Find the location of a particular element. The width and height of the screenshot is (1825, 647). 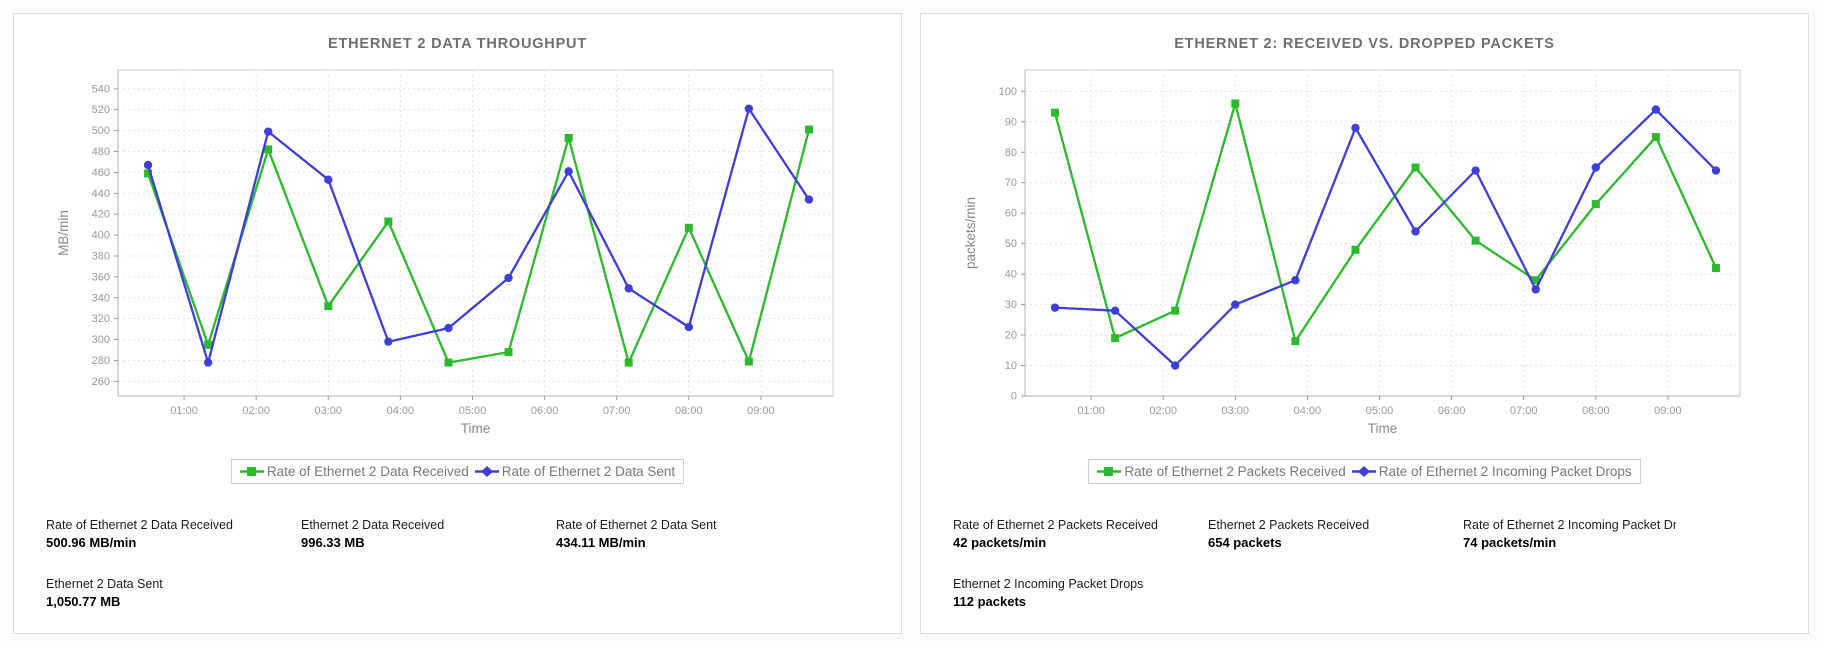

stat-label: Ethernet 2 Data Sent is located at coordinates (104, 584).